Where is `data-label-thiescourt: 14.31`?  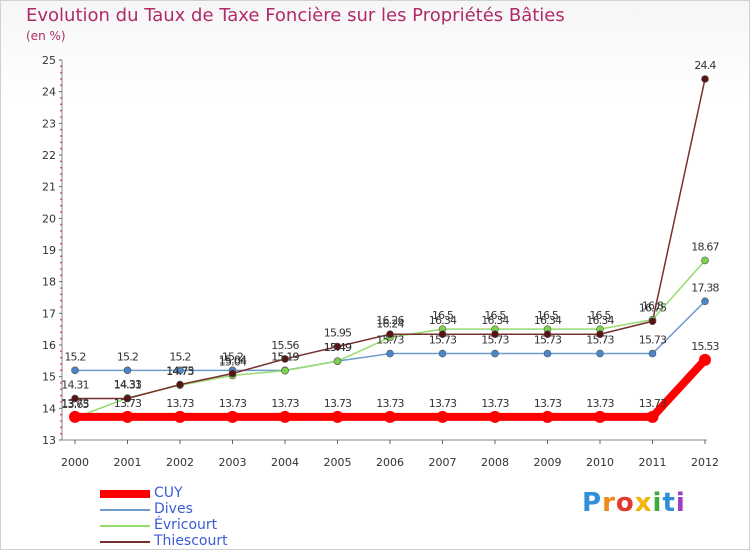 data-label-thiescourt: 14.31 is located at coordinates (128, 385).